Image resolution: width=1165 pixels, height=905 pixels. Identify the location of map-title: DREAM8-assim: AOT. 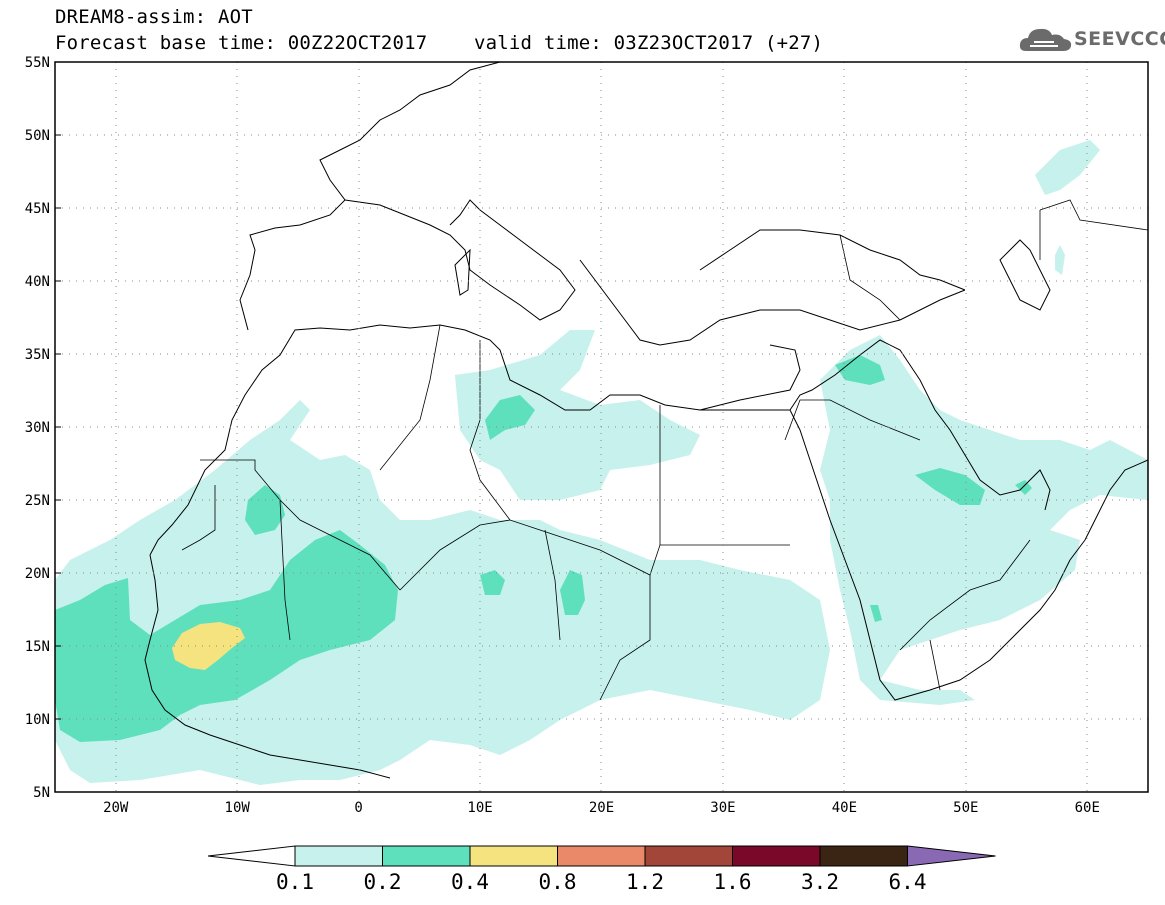
(154, 17).